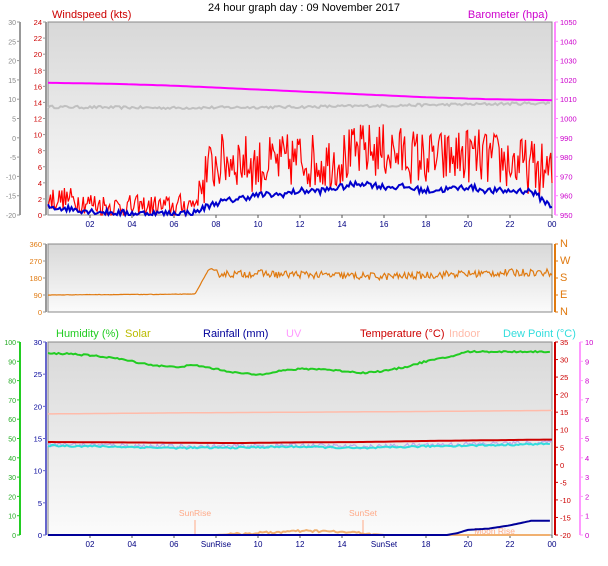  Describe the element at coordinates (11, 197) in the screenshot. I see `wind-tick-label: -15` at that location.